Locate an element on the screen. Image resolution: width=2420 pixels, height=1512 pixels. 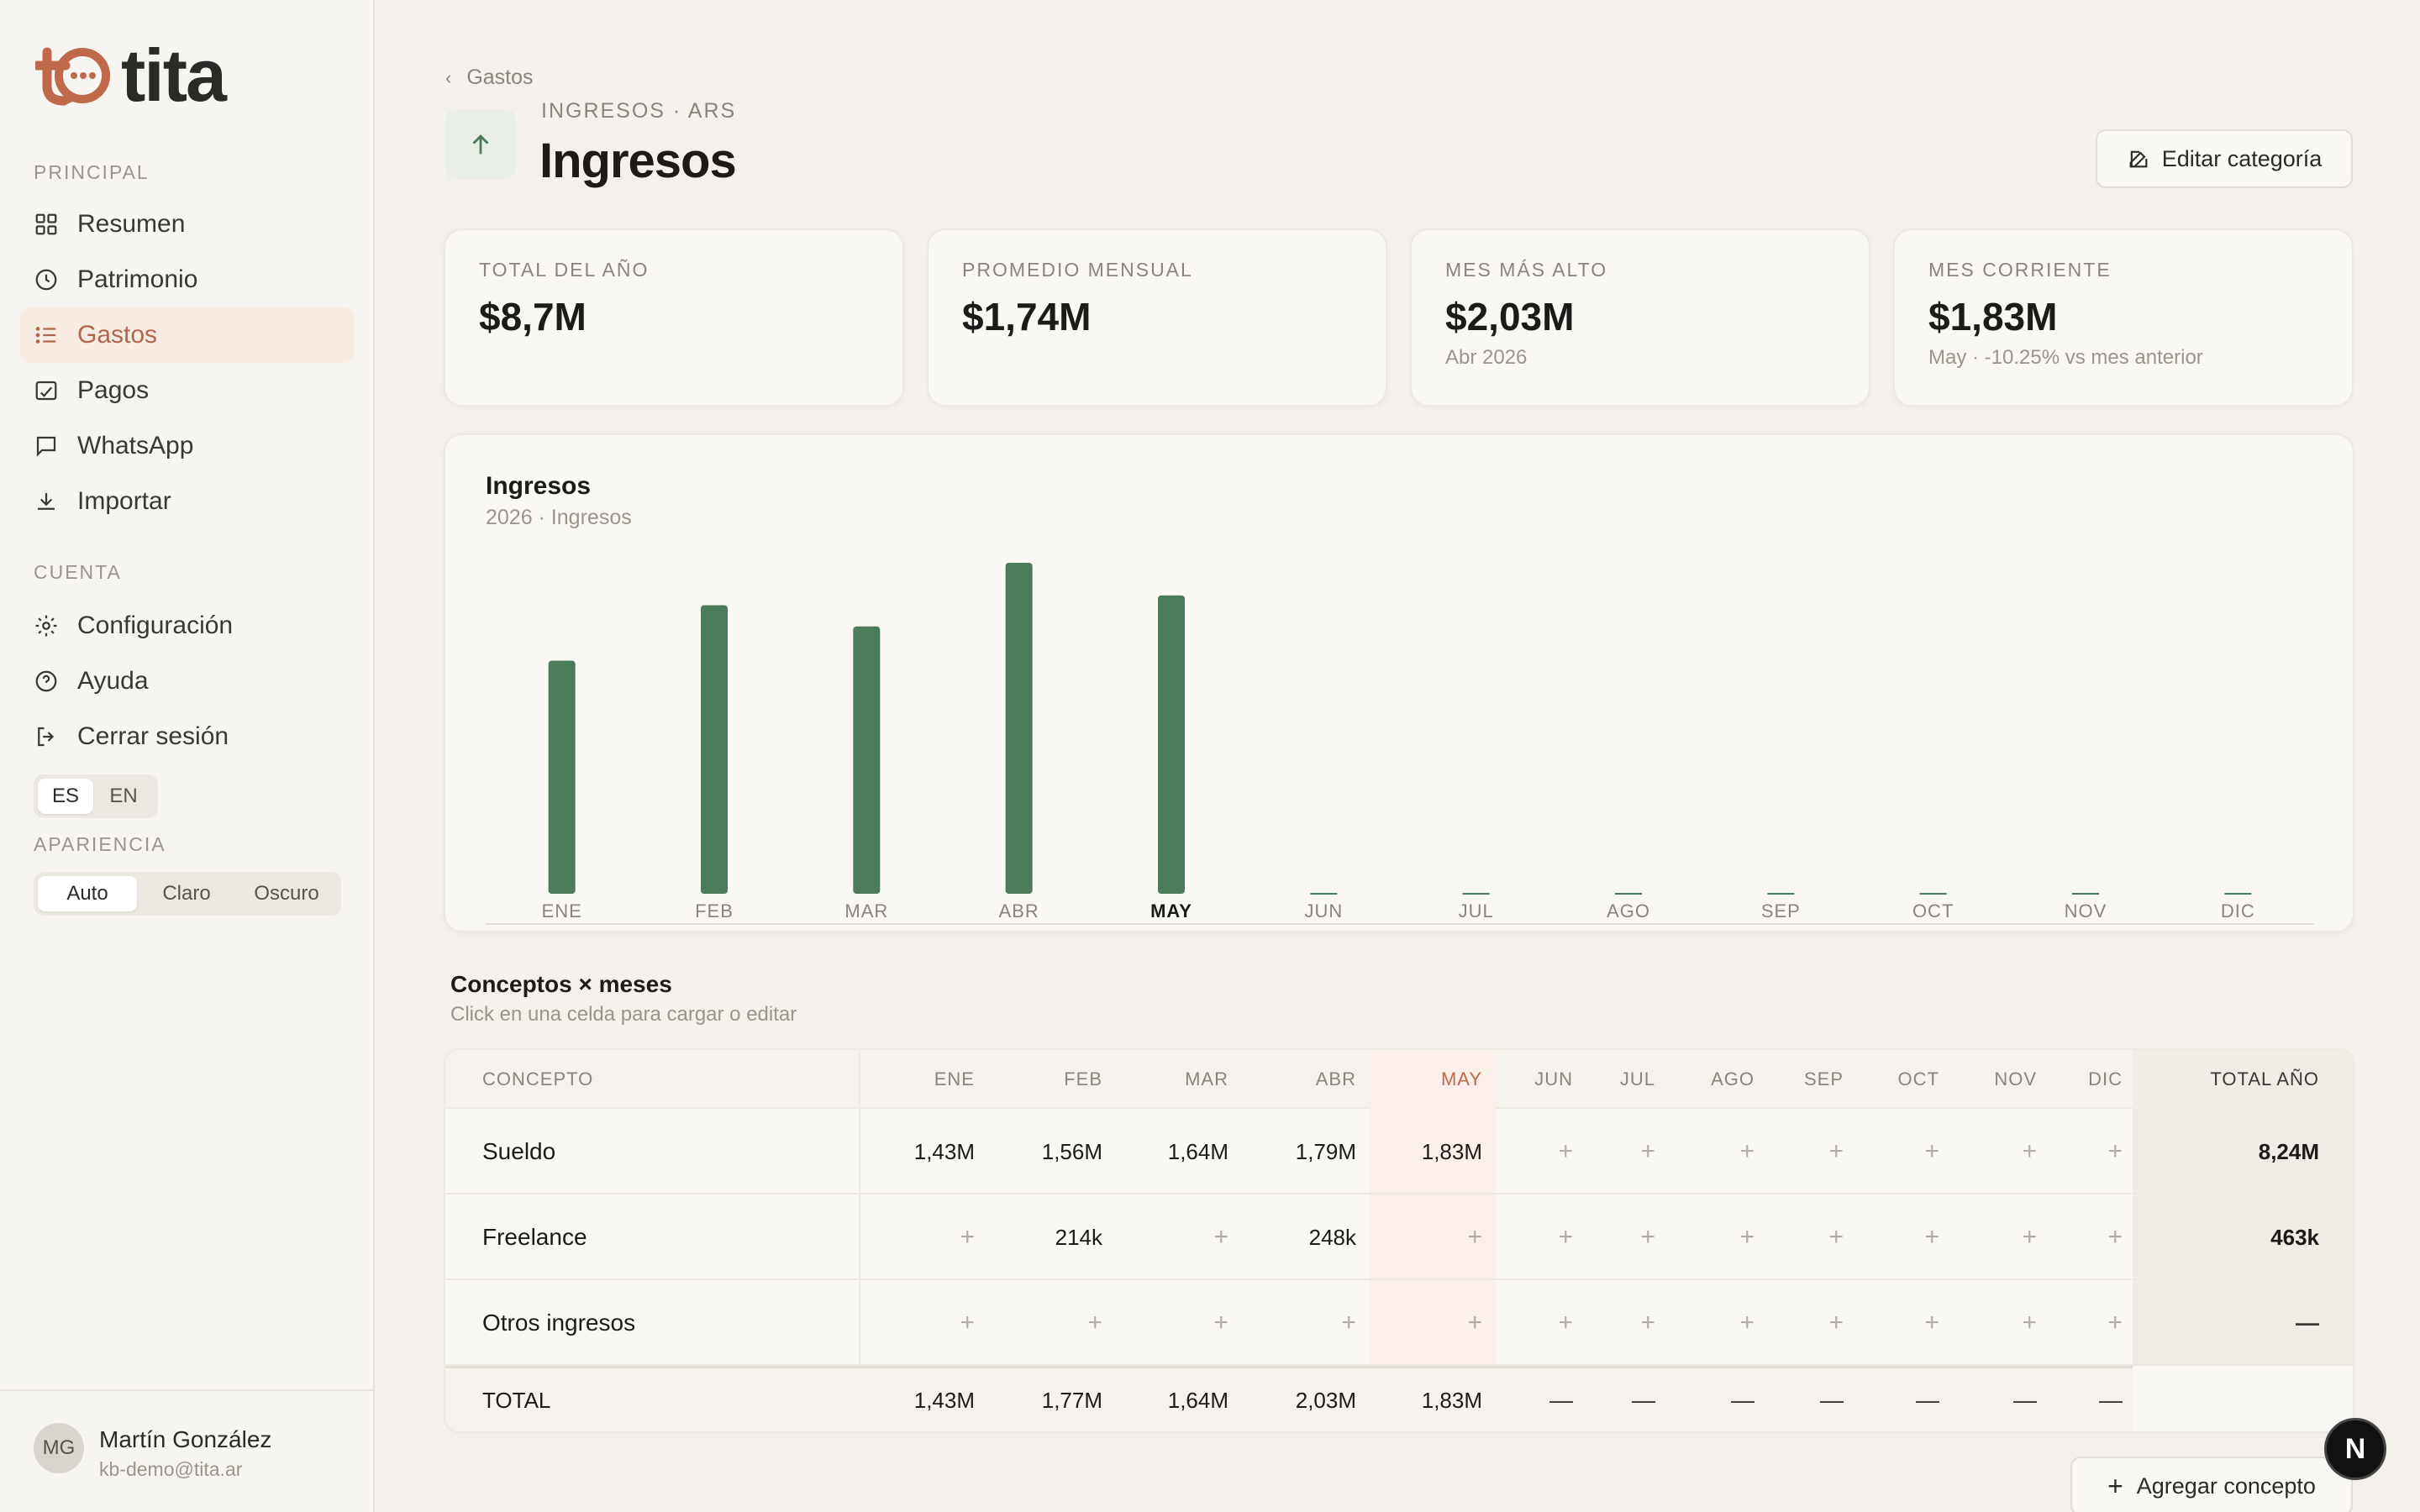
edit-category-button: Editar categoría is located at coordinates (2224, 158).